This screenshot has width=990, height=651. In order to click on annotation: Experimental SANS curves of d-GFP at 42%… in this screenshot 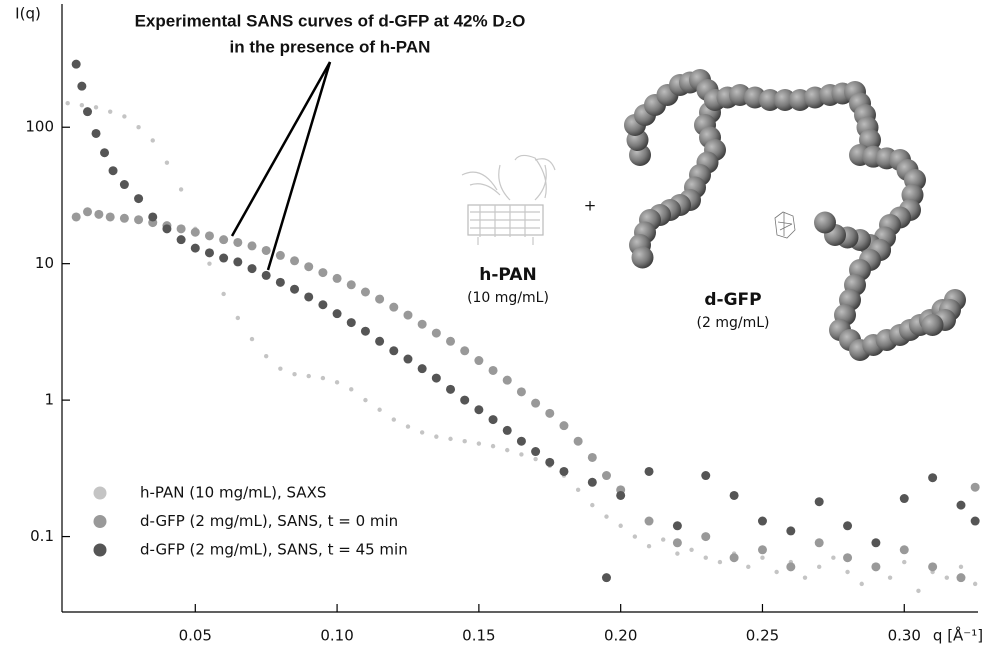, I will do `click(330, 20)`.